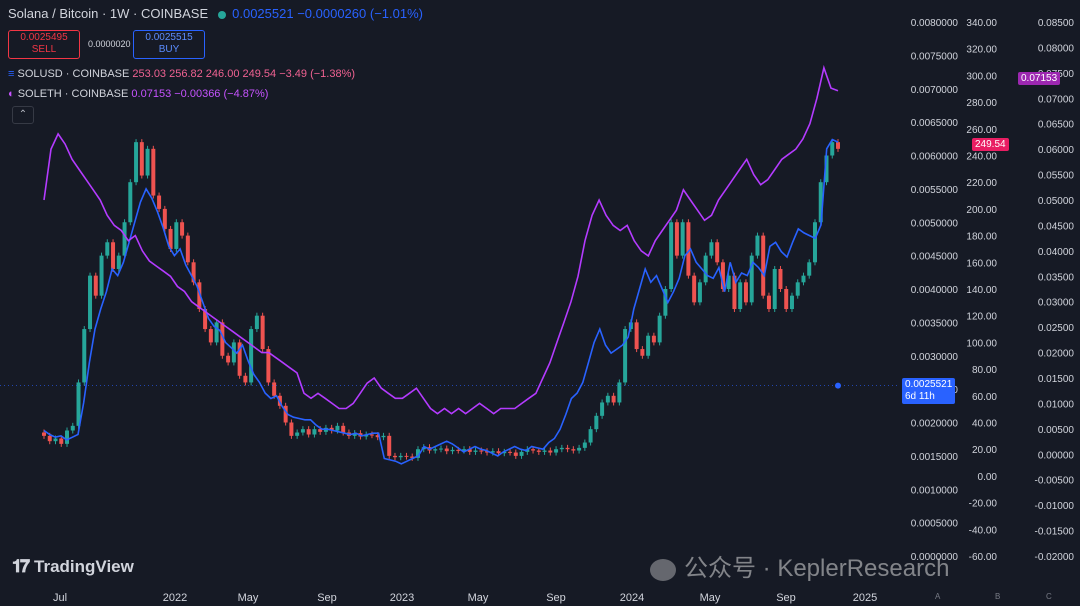  What do you see at coordinates (981, 103) in the screenshot?
I see `price-tick: 280.00` at bounding box center [981, 103].